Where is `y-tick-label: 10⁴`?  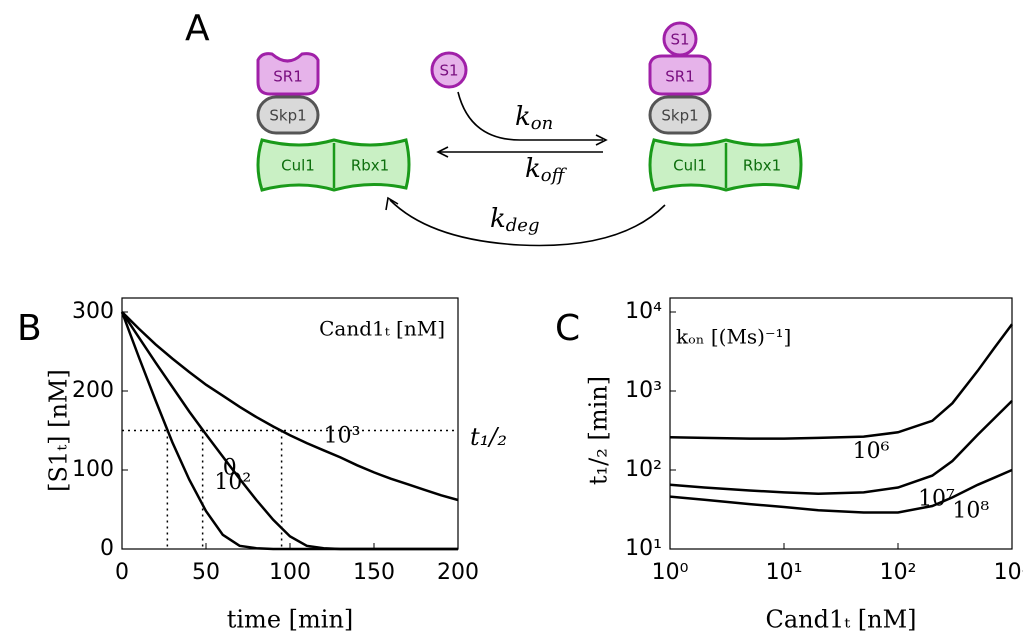 y-tick-label: 10⁴ is located at coordinates (643, 311).